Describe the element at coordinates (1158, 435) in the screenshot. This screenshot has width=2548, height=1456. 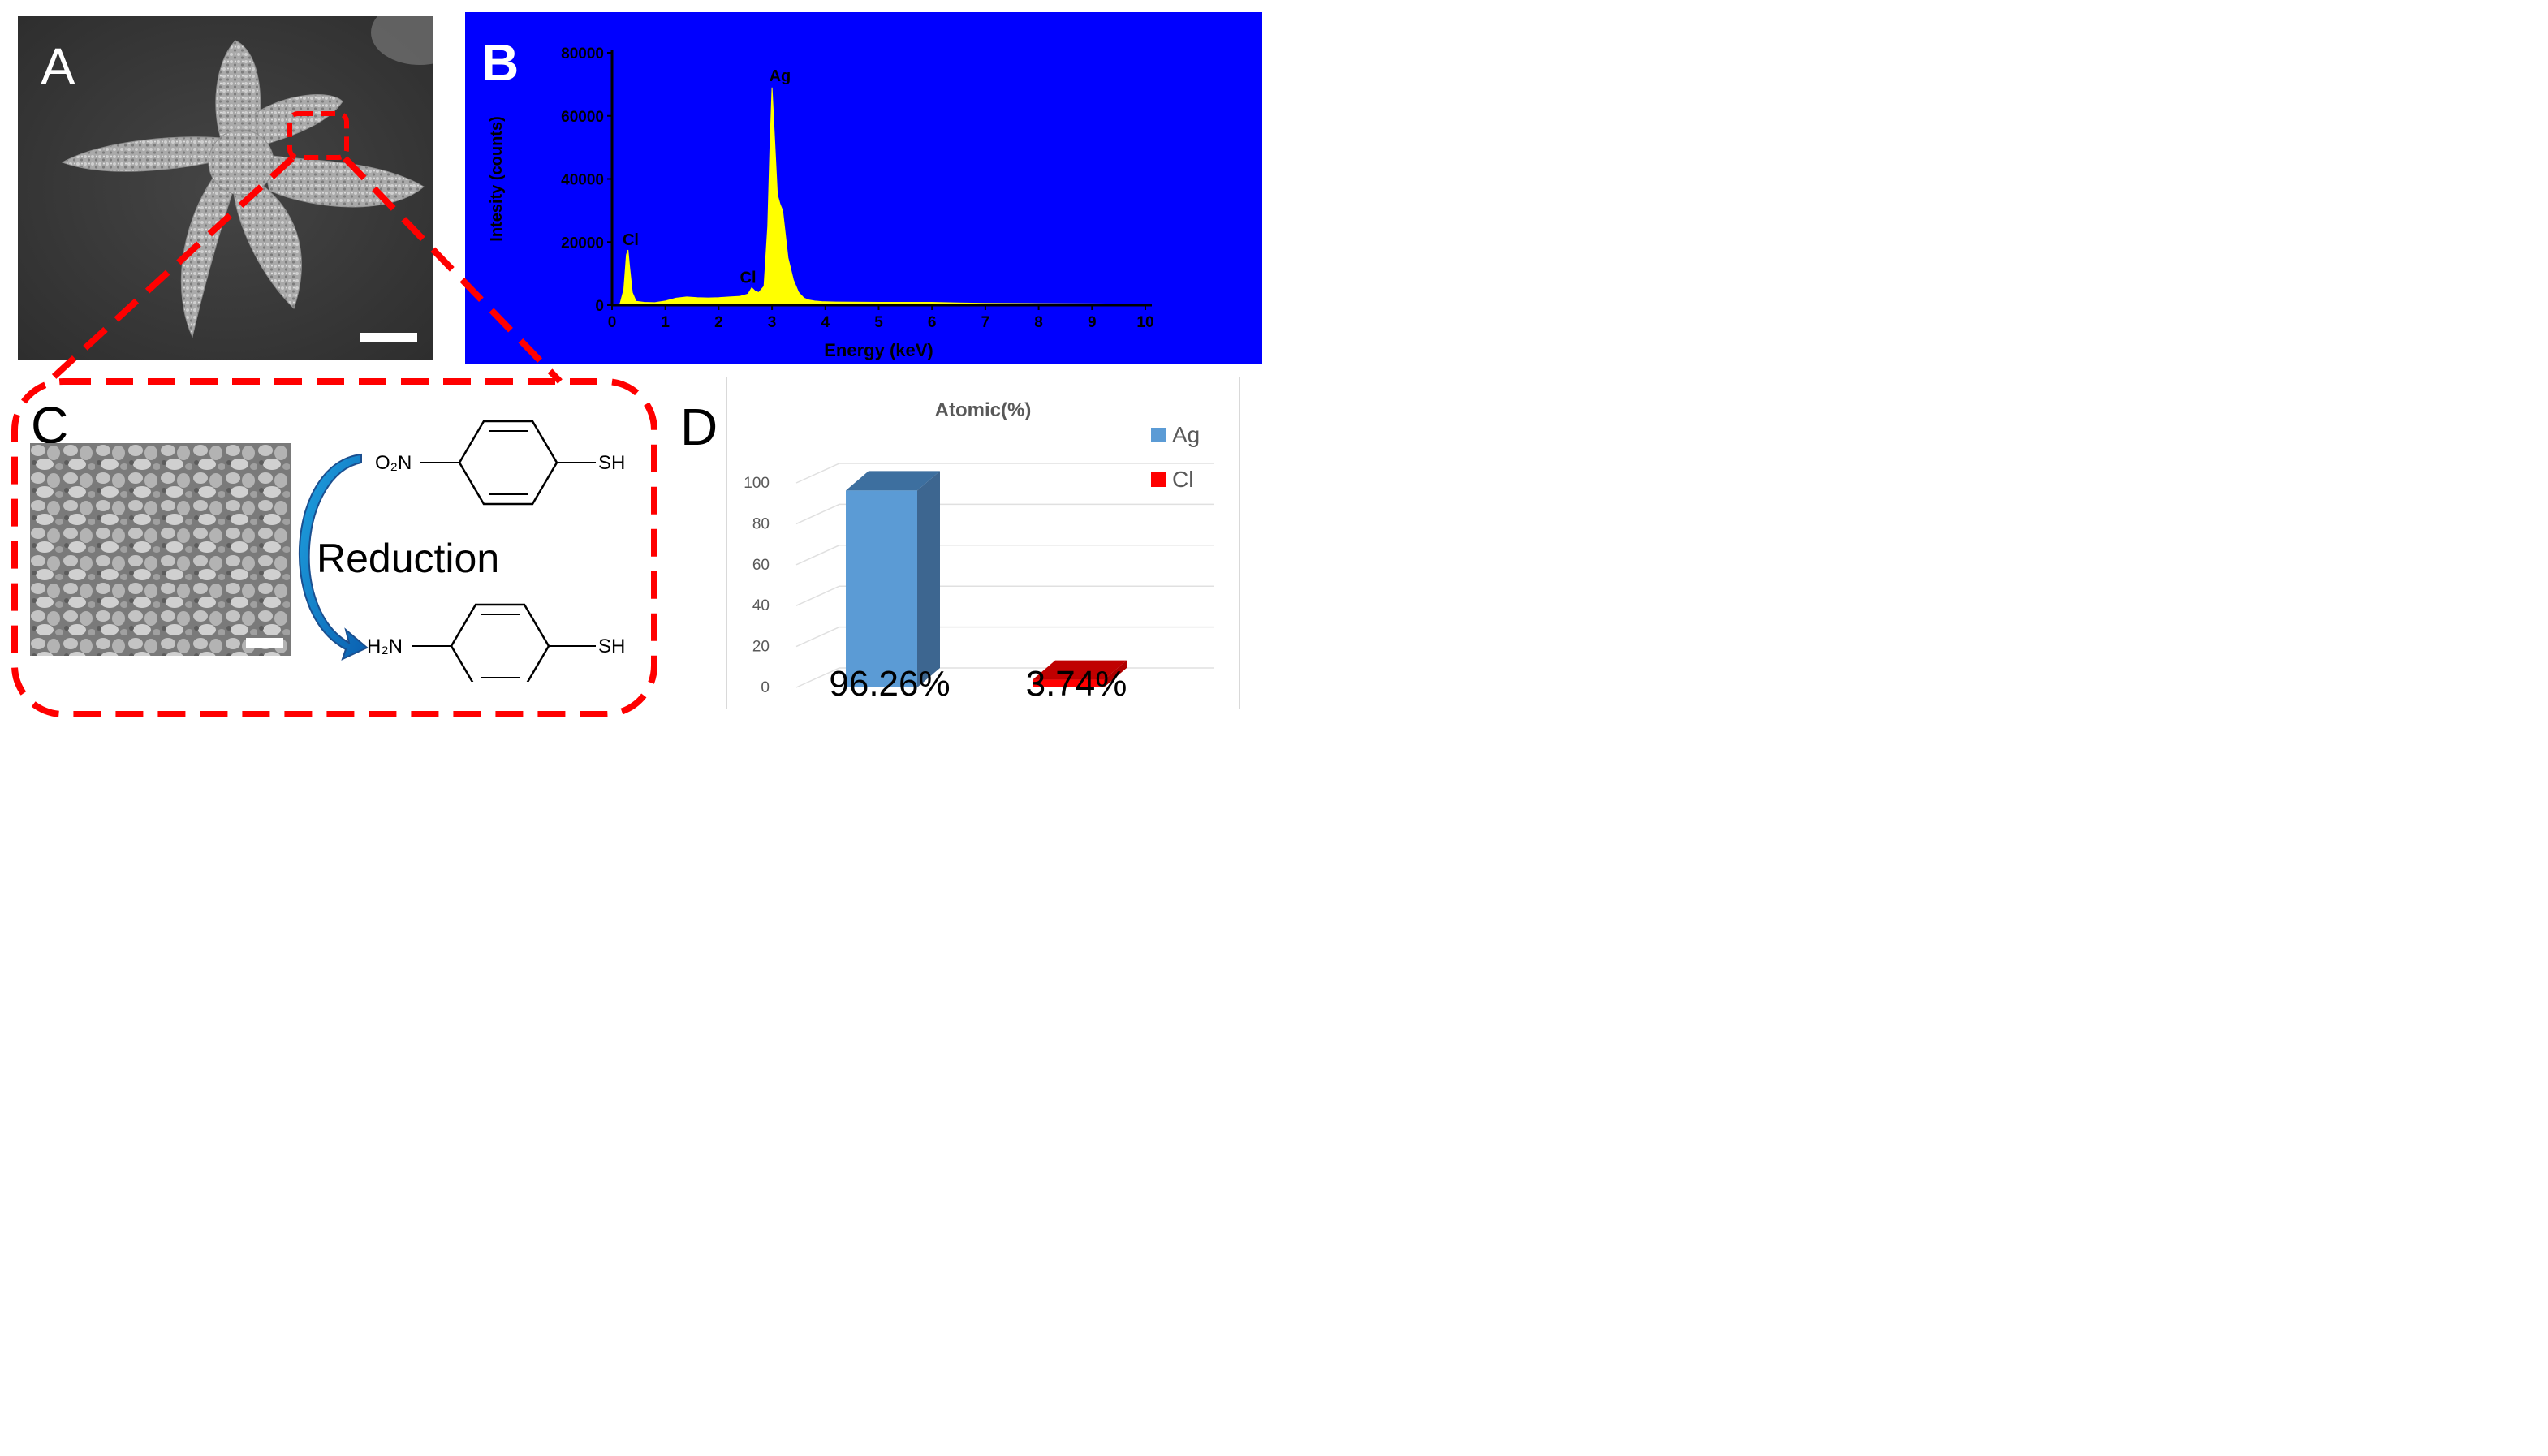
I see `legend-swatch-ag` at that location.